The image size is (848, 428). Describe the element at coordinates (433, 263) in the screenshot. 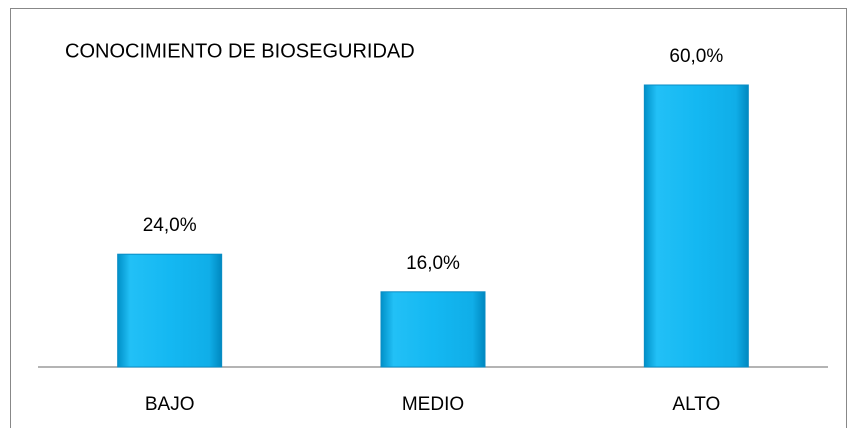

I see `value-label: 16,0%` at that location.